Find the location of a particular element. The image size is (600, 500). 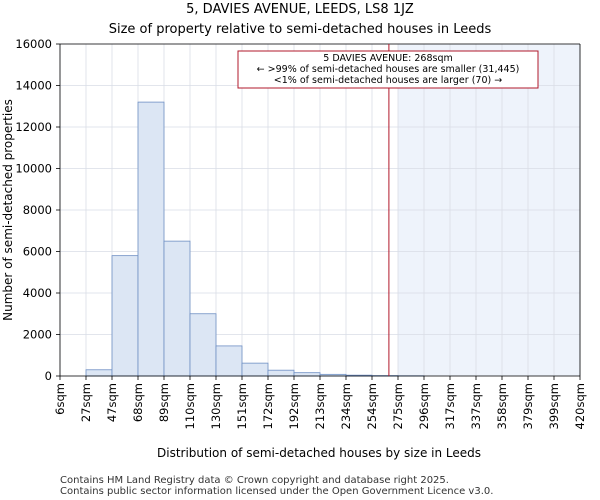

x-tick-label: 213sqm is located at coordinates (320, 406).